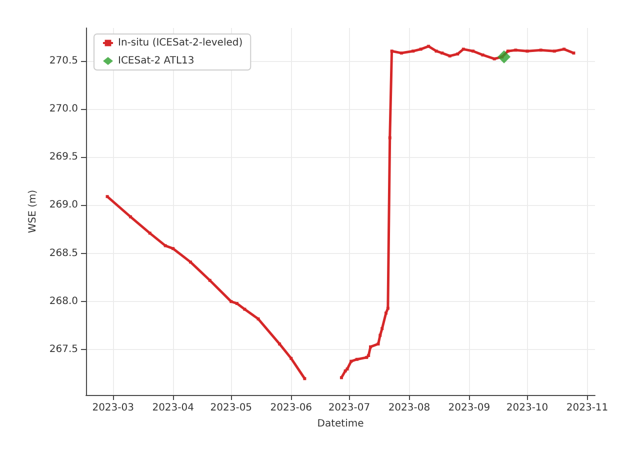  I want to click on y-tick-label: 267.5, so click(63, 350).